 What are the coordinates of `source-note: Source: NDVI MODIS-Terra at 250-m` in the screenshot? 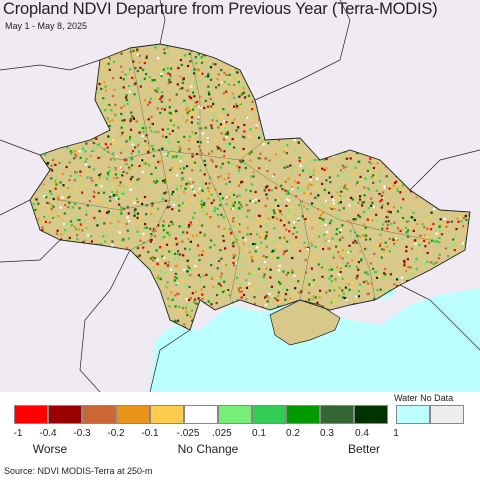 It's located at (78, 471).